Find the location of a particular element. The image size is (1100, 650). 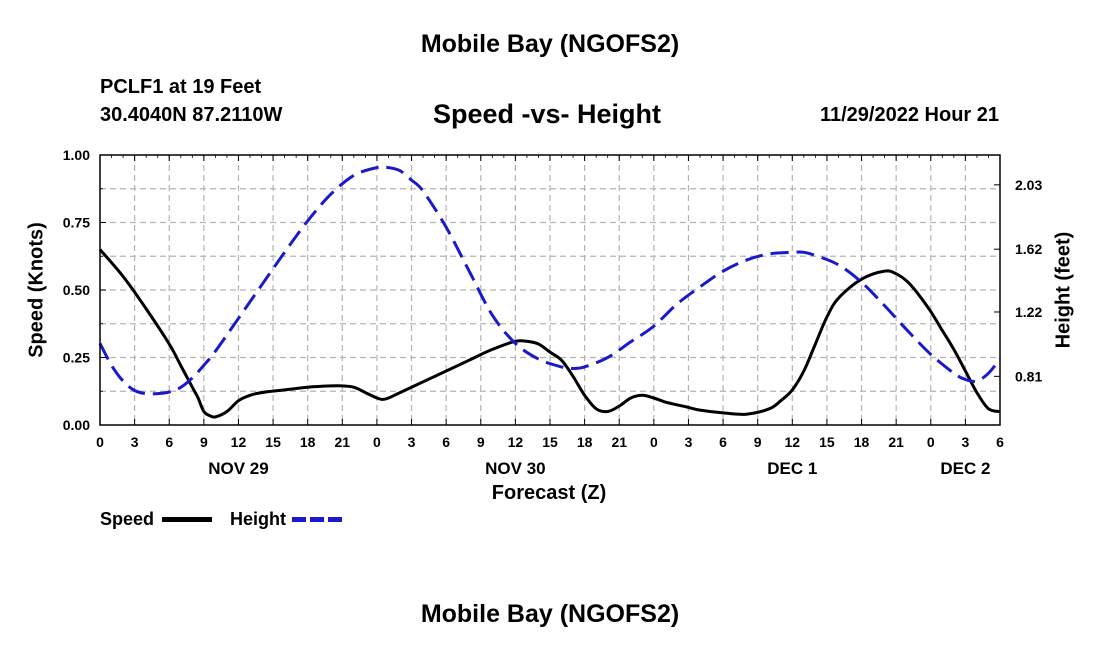

y2-tick-label: 2.03 is located at coordinates (1028, 185).